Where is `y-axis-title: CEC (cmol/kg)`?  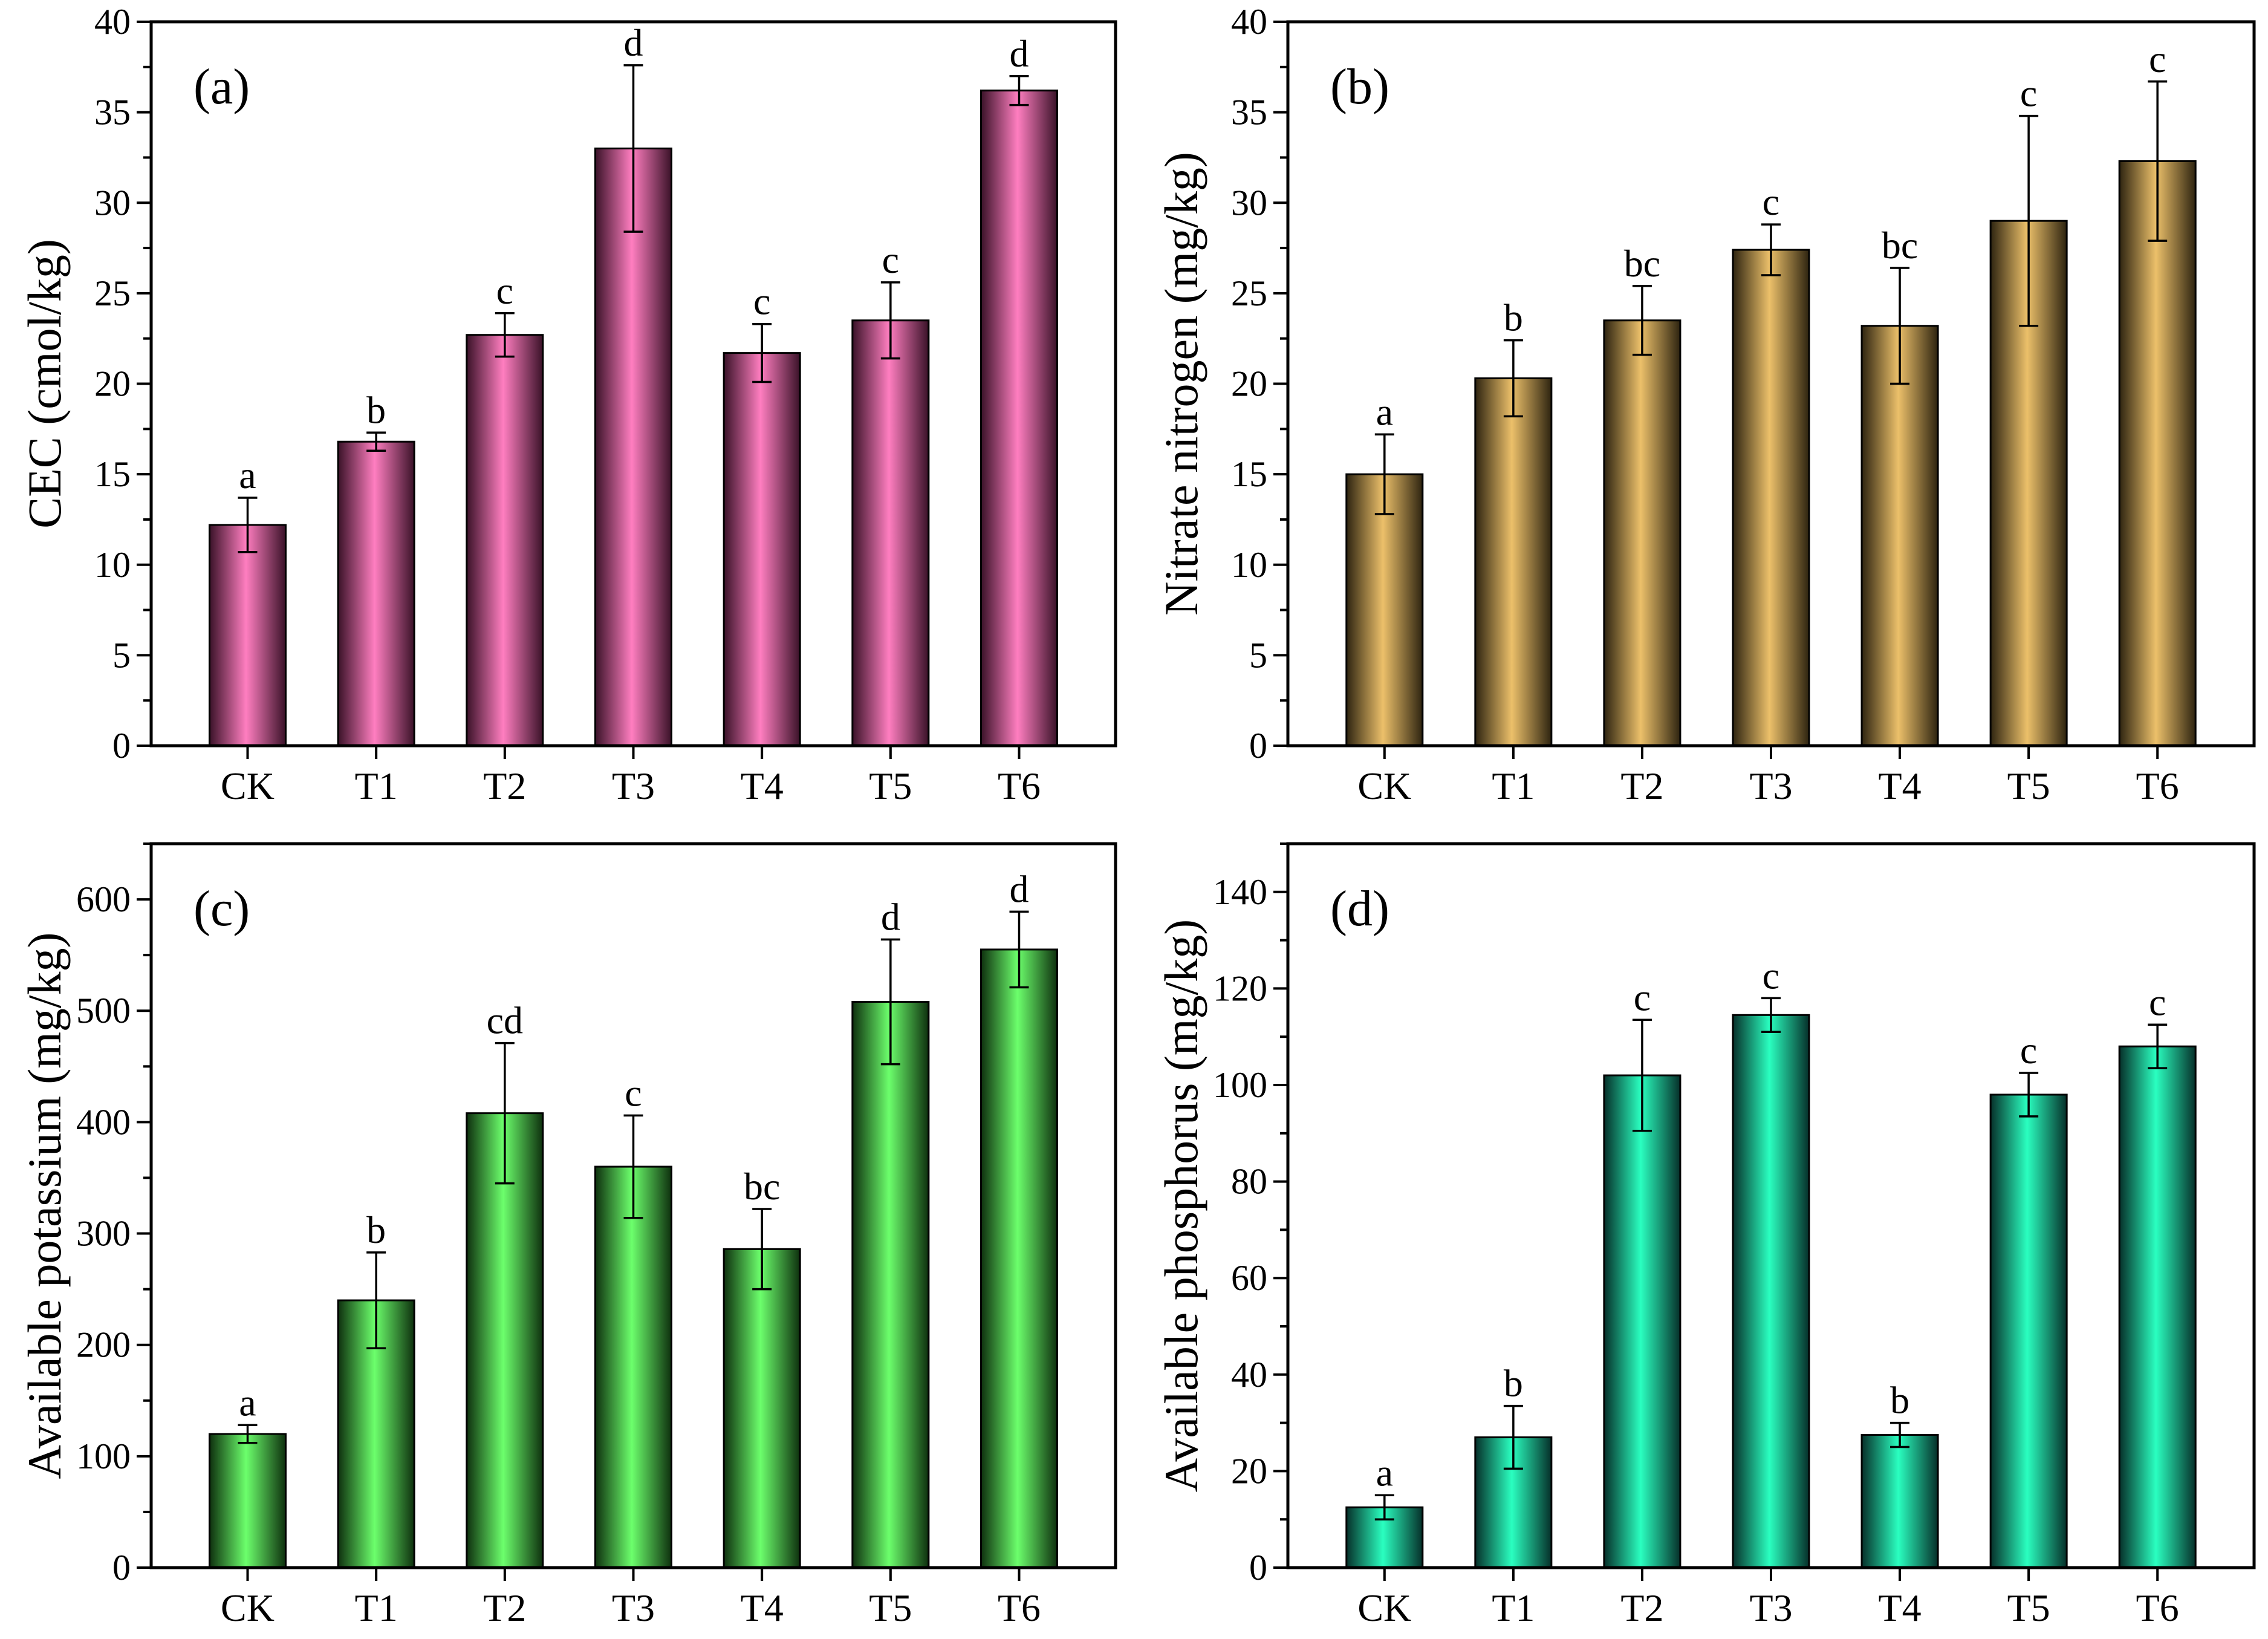
y-axis-title: CEC (cmol/kg) is located at coordinates (44, 384).